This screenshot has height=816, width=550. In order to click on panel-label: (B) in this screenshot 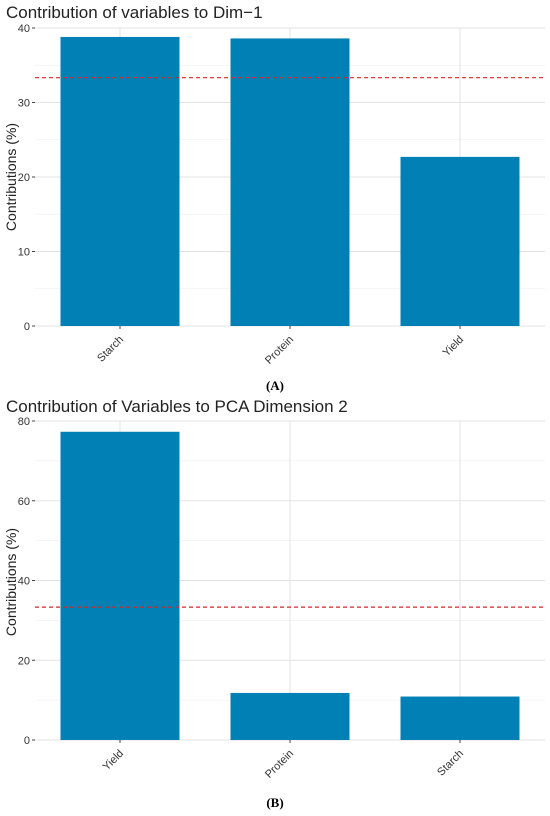, I will do `click(274, 802)`.